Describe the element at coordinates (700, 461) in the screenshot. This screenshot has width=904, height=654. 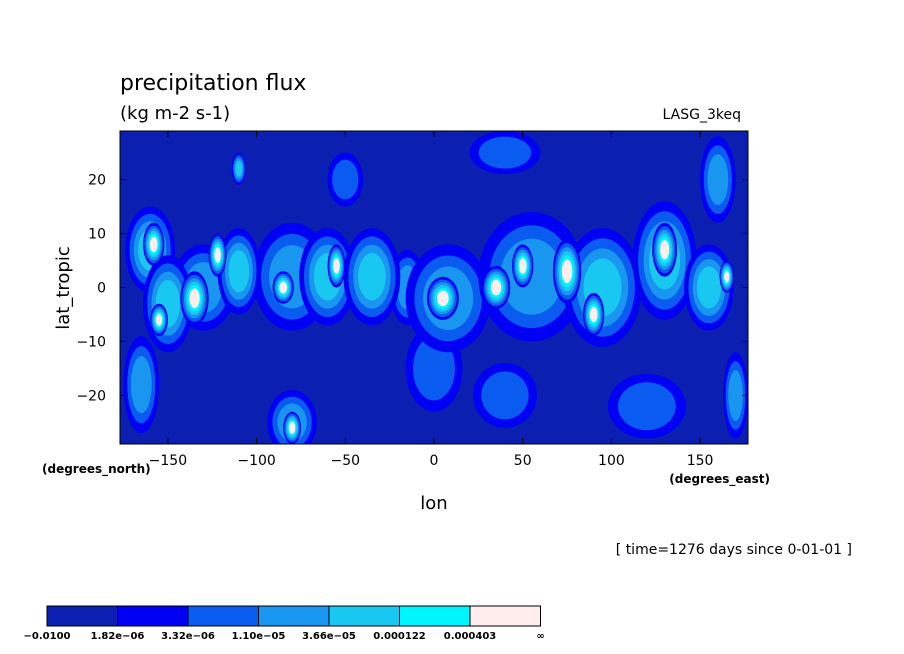
I see `x-tick-label: 150` at that location.